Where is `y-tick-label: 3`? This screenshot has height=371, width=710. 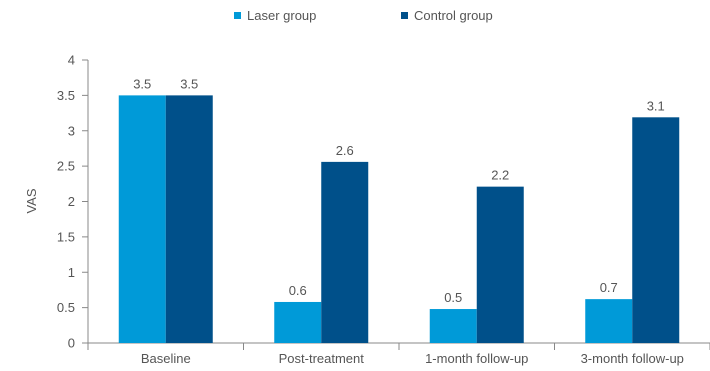
y-tick-label: 3 is located at coordinates (71, 130).